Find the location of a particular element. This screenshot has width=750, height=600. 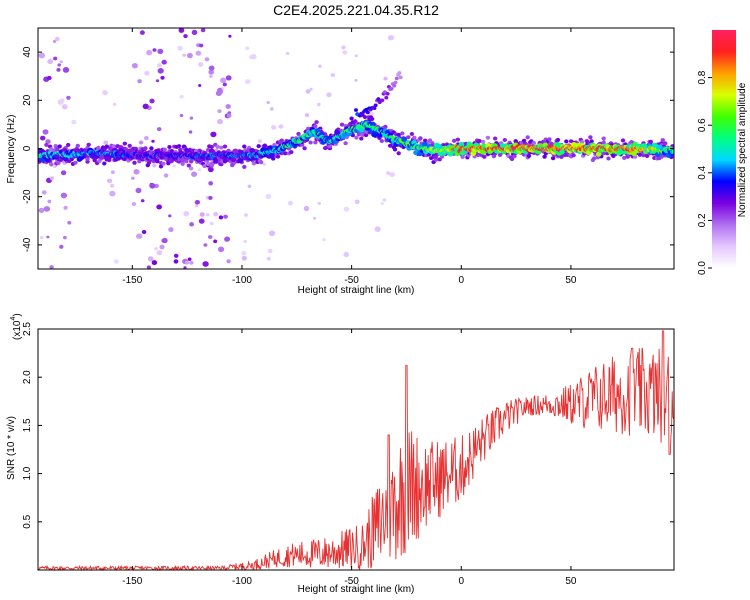

y-tick-label: 1.5 is located at coordinates (27, 425).